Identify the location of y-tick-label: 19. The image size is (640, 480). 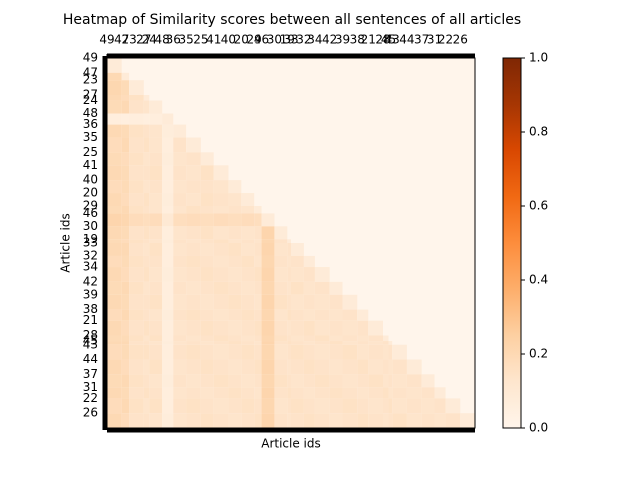
(90, 239).